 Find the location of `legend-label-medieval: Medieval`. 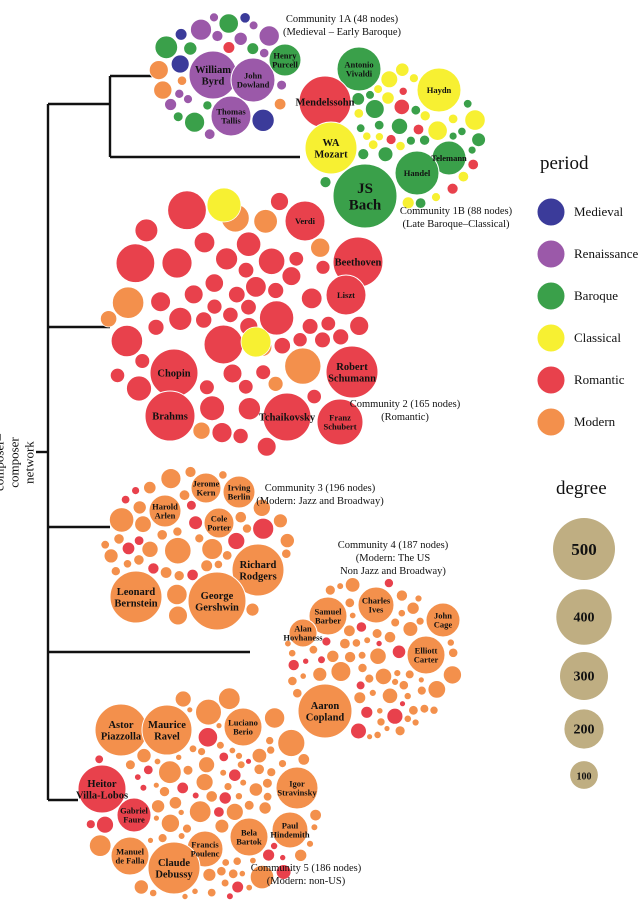

legend-label-medieval: Medieval is located at coordinates (599, 211).